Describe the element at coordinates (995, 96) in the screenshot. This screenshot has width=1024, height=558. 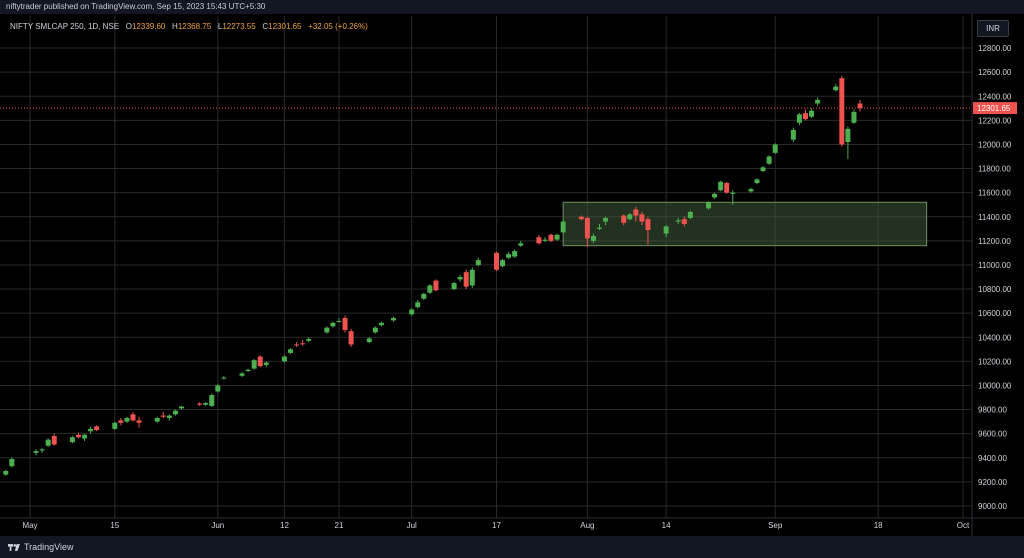
I see `price-tick-label: 12400.00` at that location.